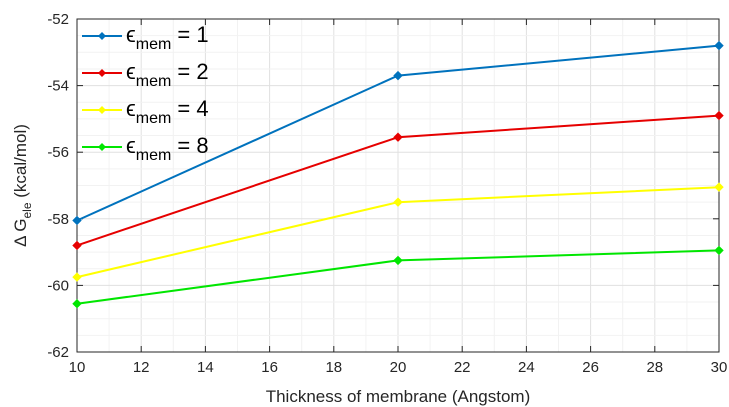 The height and width of the screenshot is (407, 729). Describe the element at coordinates (27, 210) in the screenshot. I see `y-axis-label-subscript: ele` at that location.